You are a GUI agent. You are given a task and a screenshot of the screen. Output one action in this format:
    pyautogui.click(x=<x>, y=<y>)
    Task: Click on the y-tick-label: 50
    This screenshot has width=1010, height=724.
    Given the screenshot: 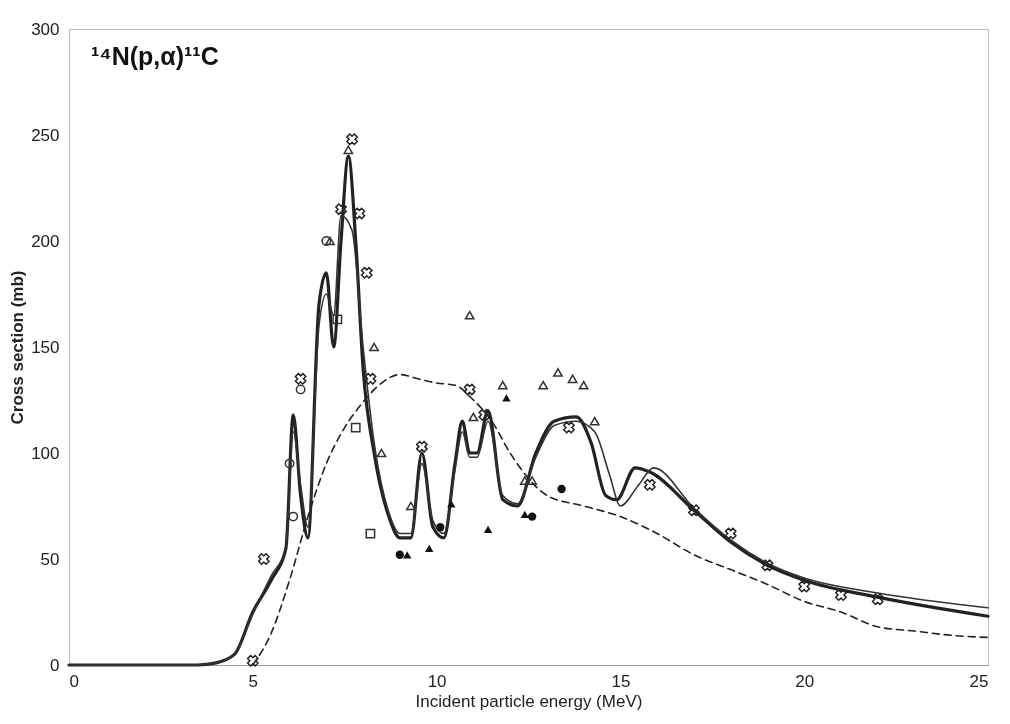 What is the action you would take?
    pyautogui.click(x=50, y=559)
    